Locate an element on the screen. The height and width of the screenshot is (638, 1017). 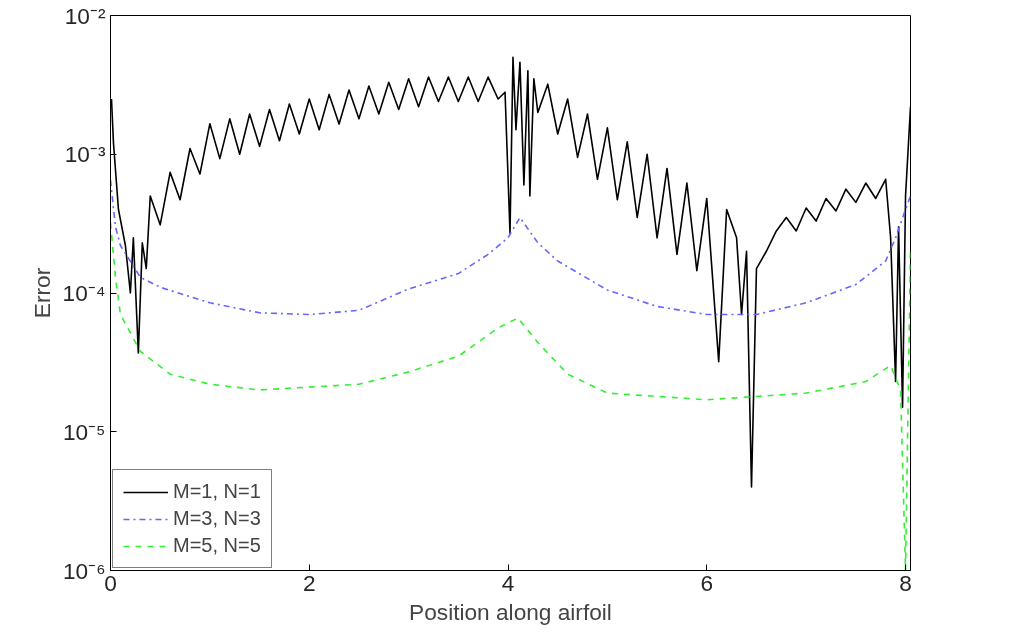
x-tick-label: 8 is located at coordinates (905, 582).